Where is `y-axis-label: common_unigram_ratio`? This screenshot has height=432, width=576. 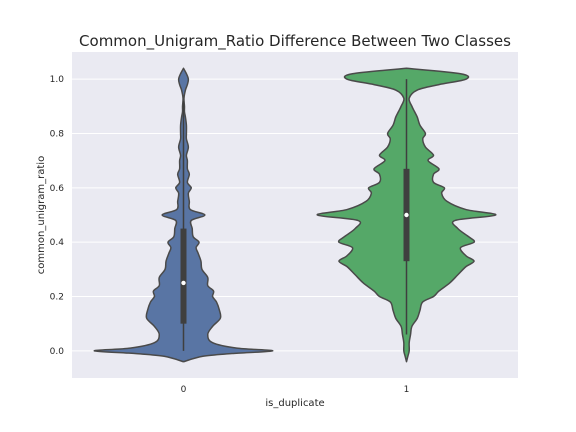
y-axis-label: common_unigram_ratio is located at coordinates (41, 215).